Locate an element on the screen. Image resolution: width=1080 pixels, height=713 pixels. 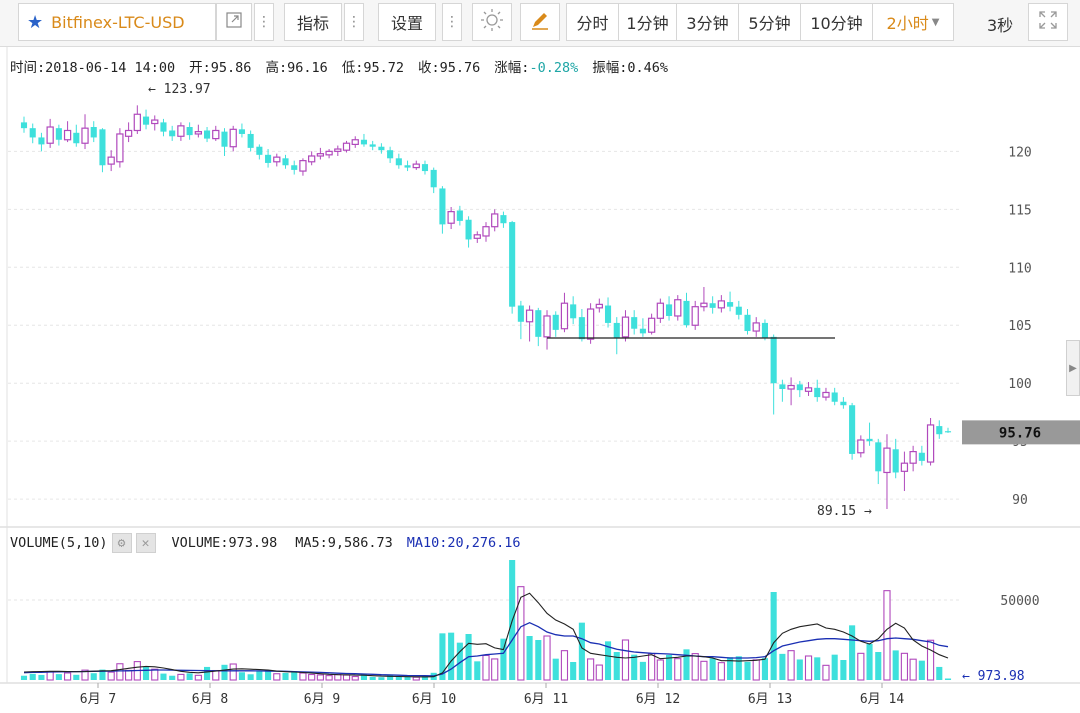
price-tick-label: 90 is located at coordinates (1020, 500).